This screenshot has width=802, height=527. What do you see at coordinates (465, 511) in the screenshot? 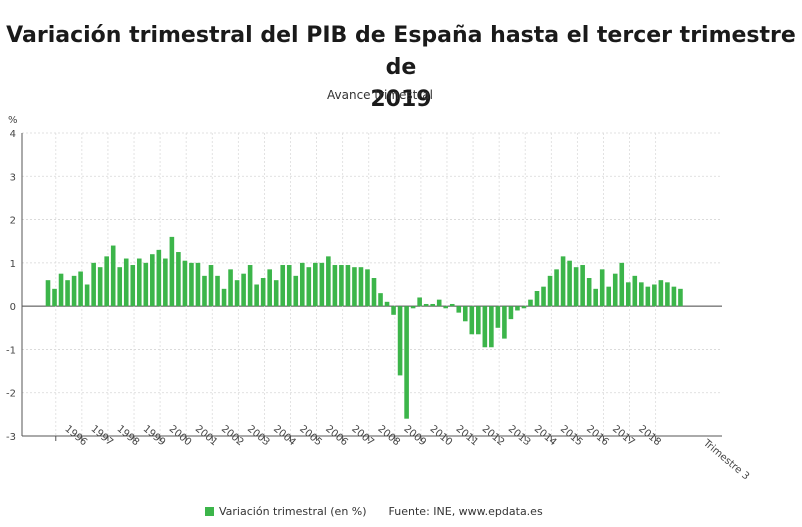
I see `source-note: Fuente: INE, www.epdata.es` at bounding box center [465, 511].